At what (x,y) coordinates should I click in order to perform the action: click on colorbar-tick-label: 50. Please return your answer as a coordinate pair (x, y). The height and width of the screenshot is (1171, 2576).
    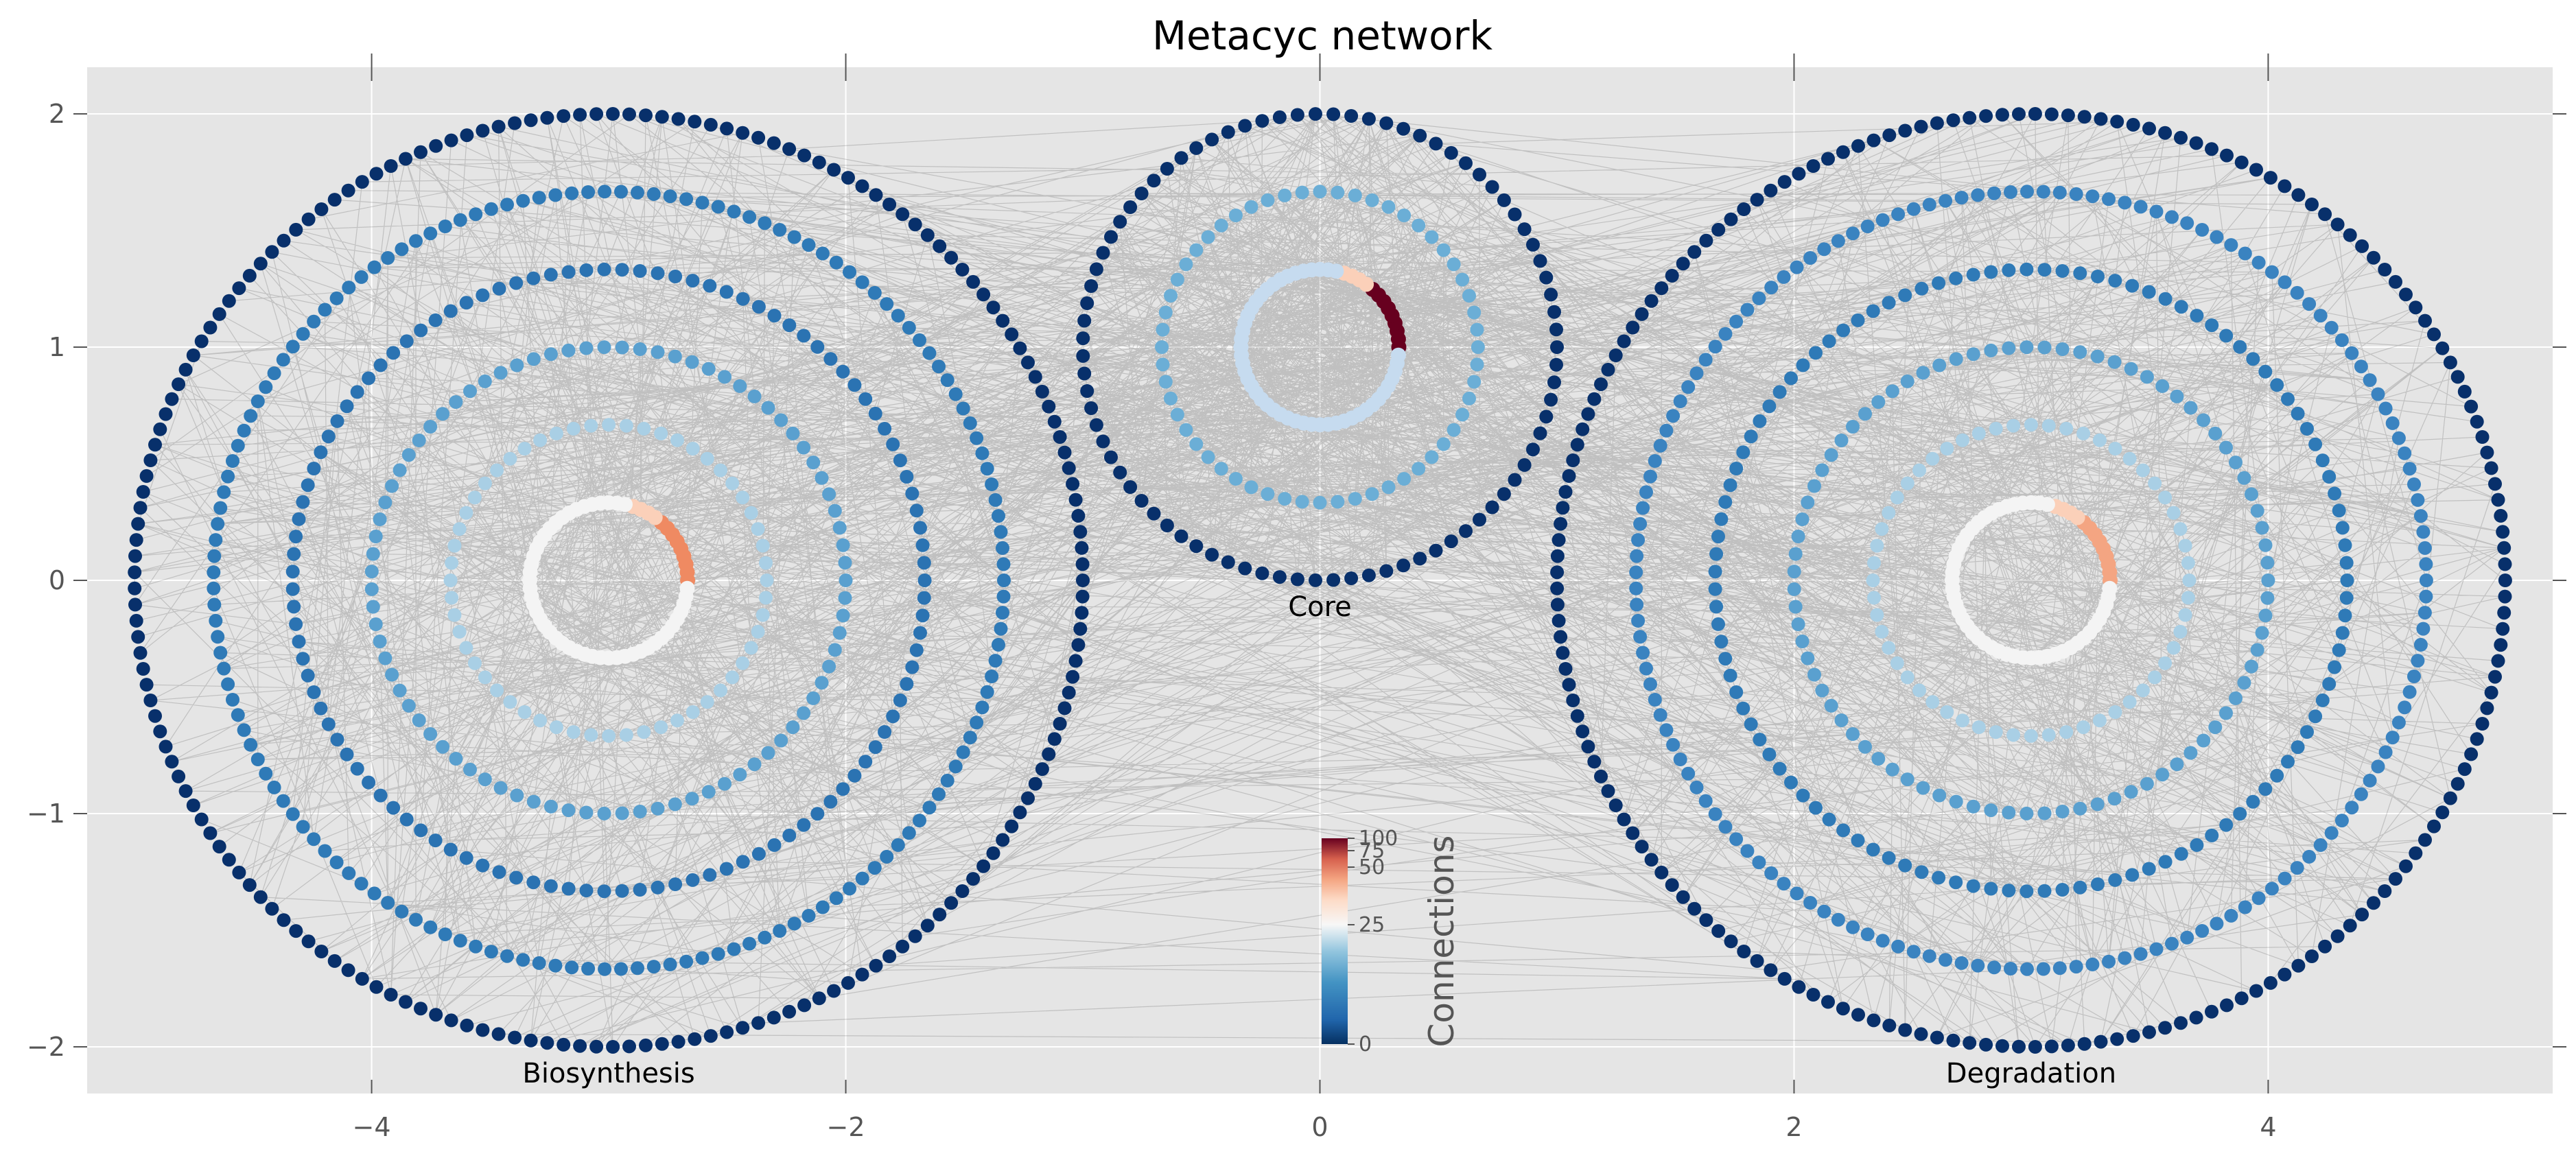
    Looking at the image, I should click on (1372, 867).